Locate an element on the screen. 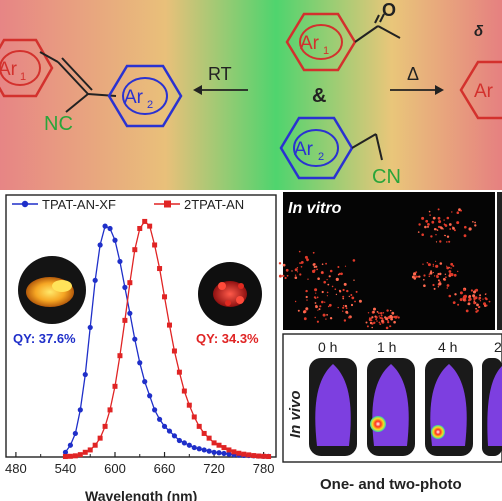 The height and width of the screenshot is (501, 502). rt-arrowhead is located at coordinates (197, 90).